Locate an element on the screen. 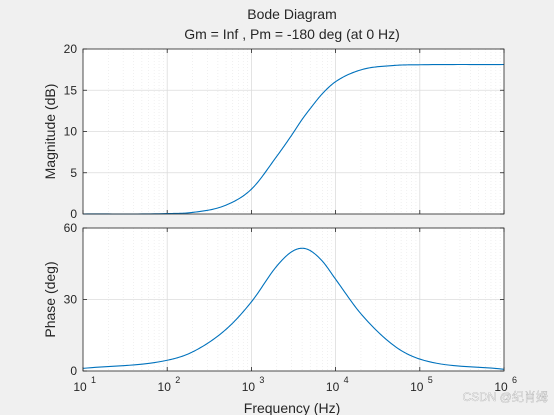 The width and height of the screenshot is (554, 415). watermark: CSDN @纪肖姆 is located at coordinates (505, 397).